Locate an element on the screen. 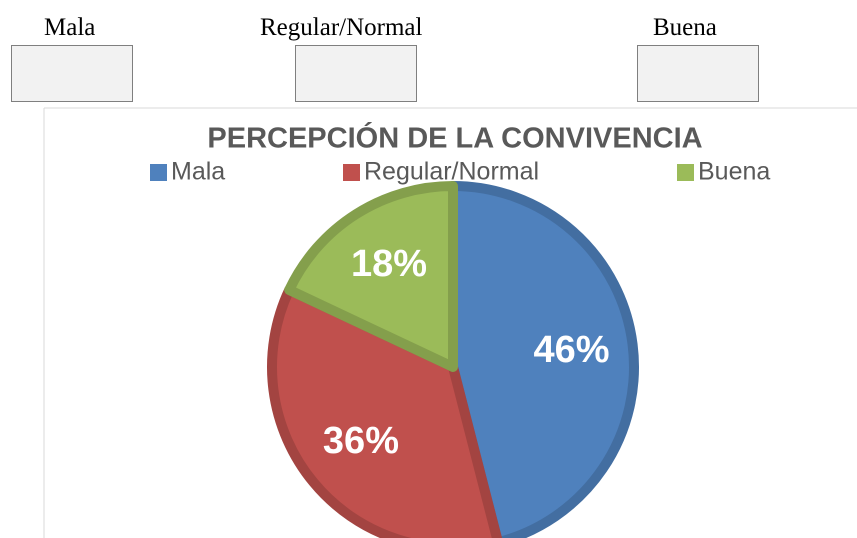  data-label: 46% is located at coordinates (571, 350).